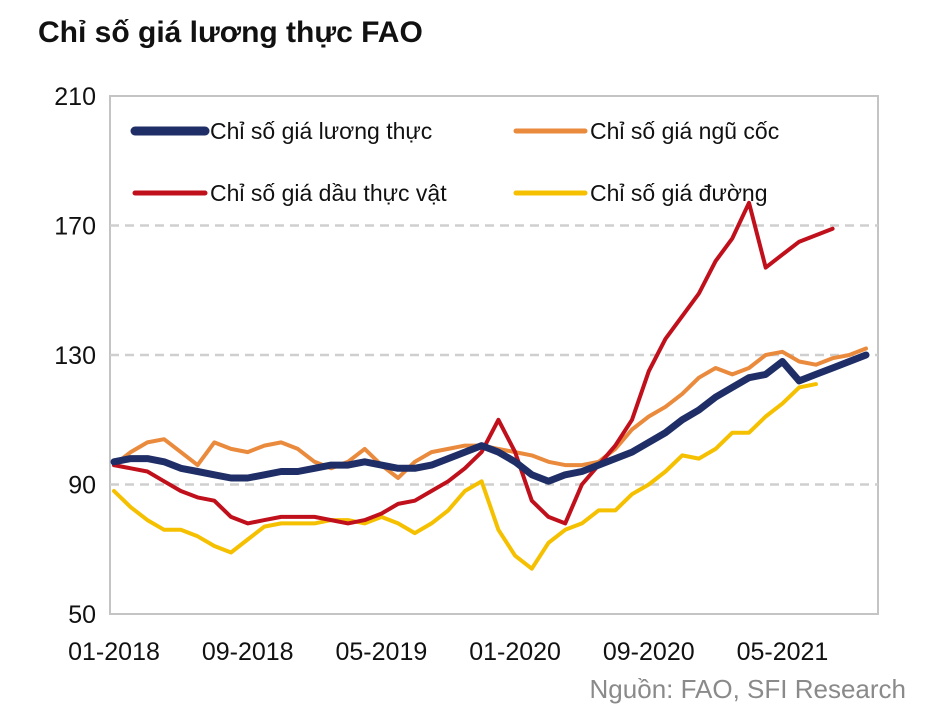  I want to click on y-tick-label-170: 170, so click(75, 227).